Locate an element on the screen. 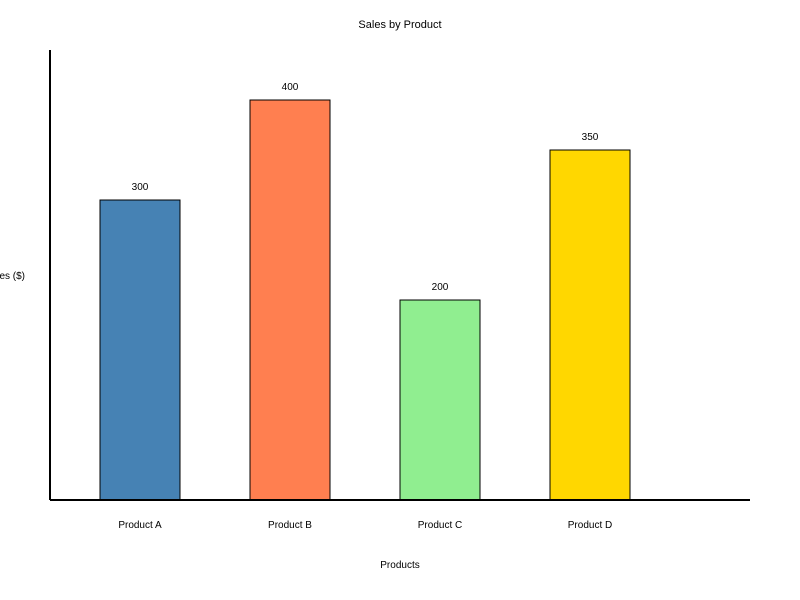 Image resolution: width=800 pixels, height=600 pixels. x-tick-label: Product A is located at coordinates (140, 525).